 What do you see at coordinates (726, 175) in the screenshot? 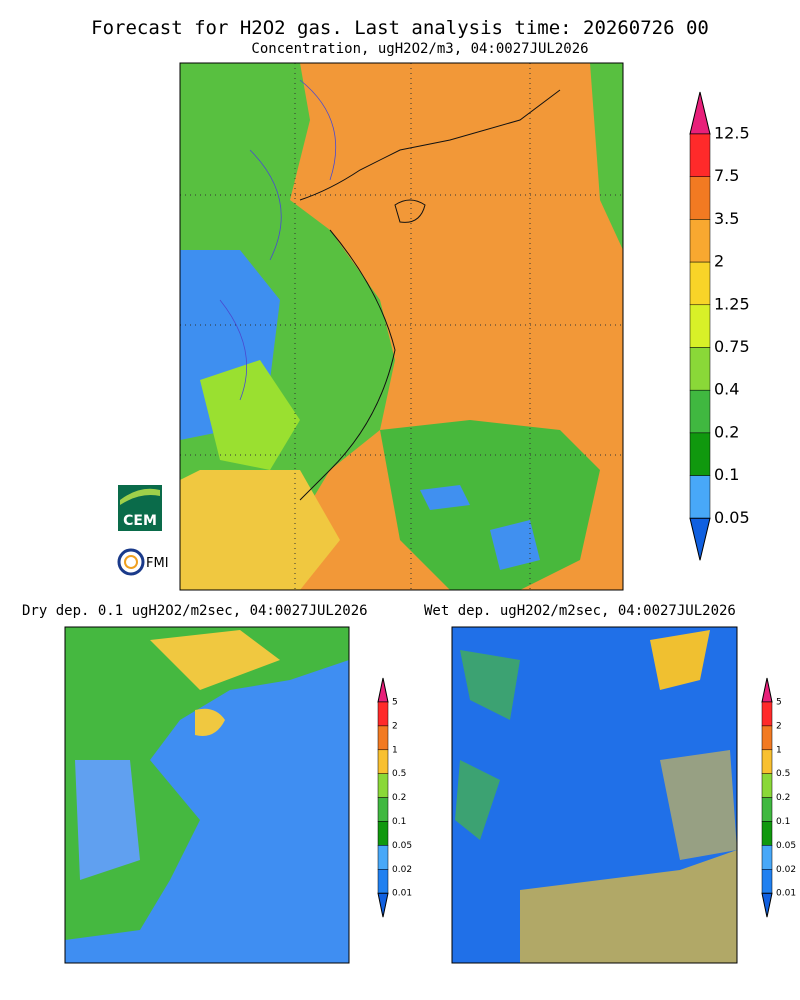
I see `colorbar-label: 7.5` at bounding box center [726, 175].